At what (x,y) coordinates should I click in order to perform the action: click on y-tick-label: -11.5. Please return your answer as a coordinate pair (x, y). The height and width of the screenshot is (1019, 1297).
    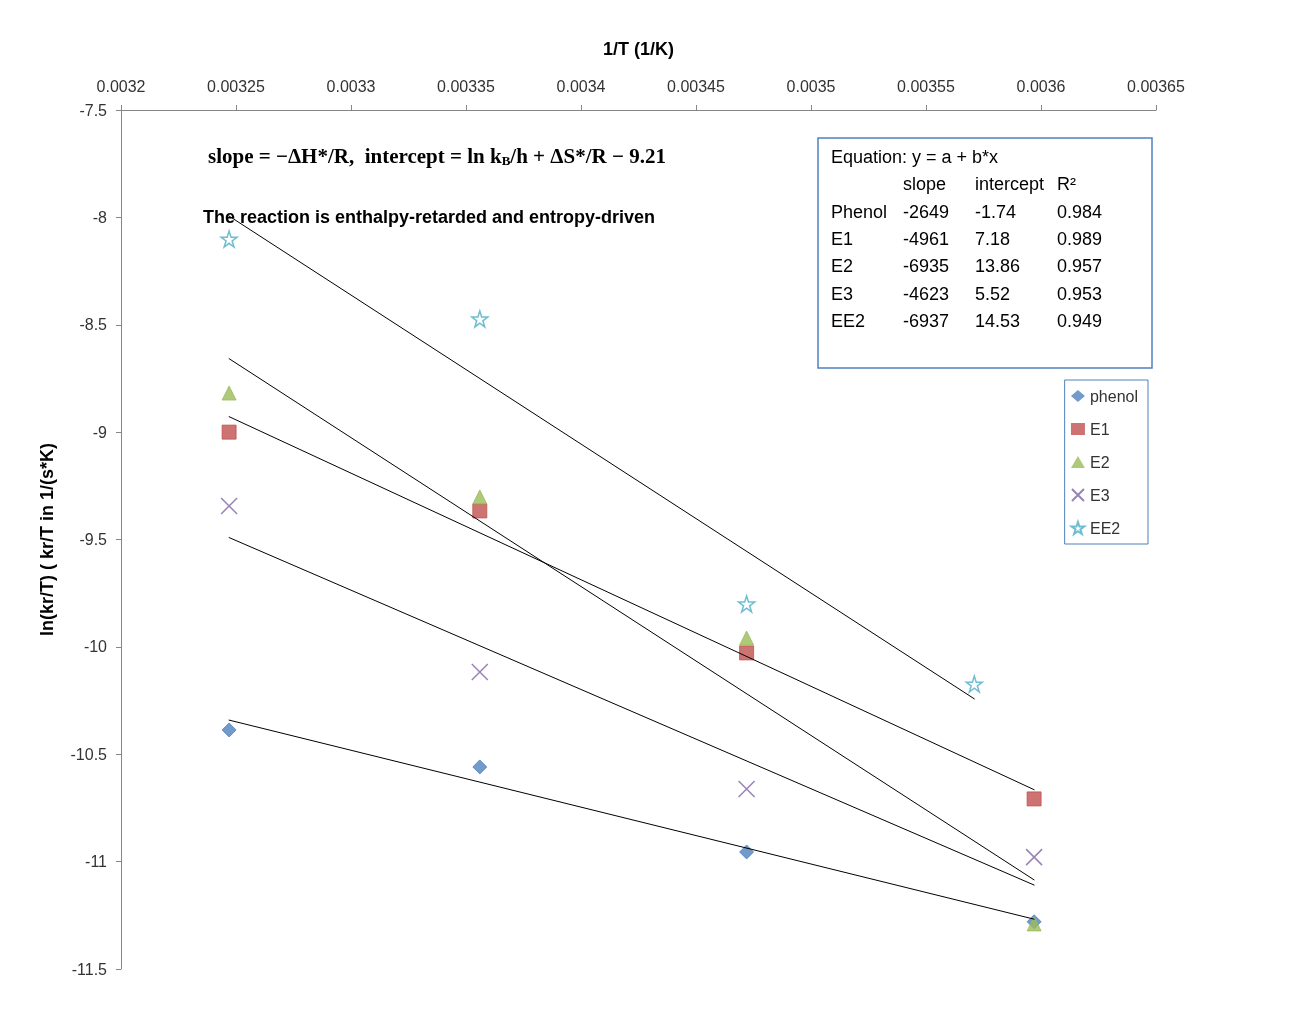
    Looking at the image, I should click on (89, 969).